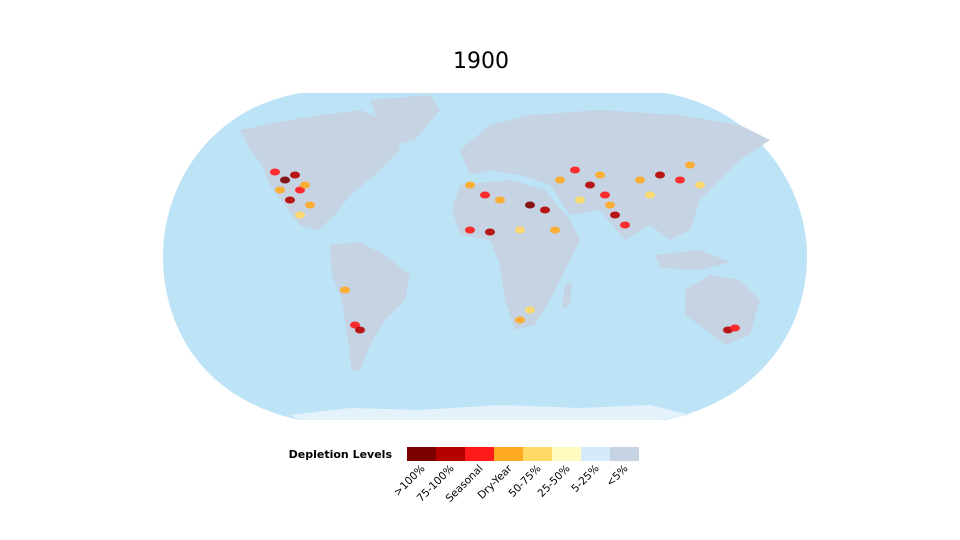 The image size is (960, 540). Describe the element at coordinates (615, 175) in the screenshot. I see `eurasia` at that location.